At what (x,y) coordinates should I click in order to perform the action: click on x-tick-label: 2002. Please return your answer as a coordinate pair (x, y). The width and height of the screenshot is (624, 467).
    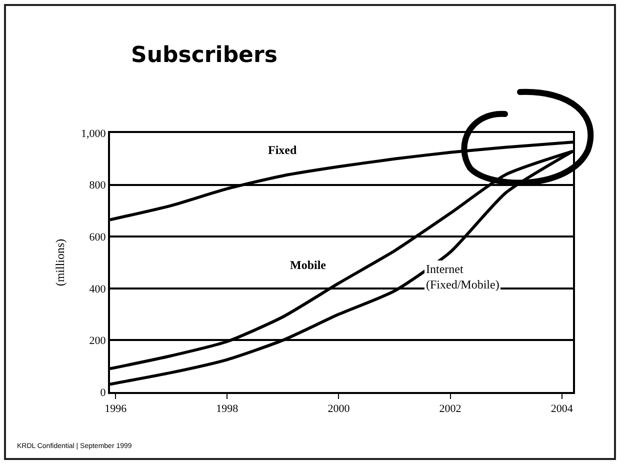
    Looking at the image, I should click on (450, 409).